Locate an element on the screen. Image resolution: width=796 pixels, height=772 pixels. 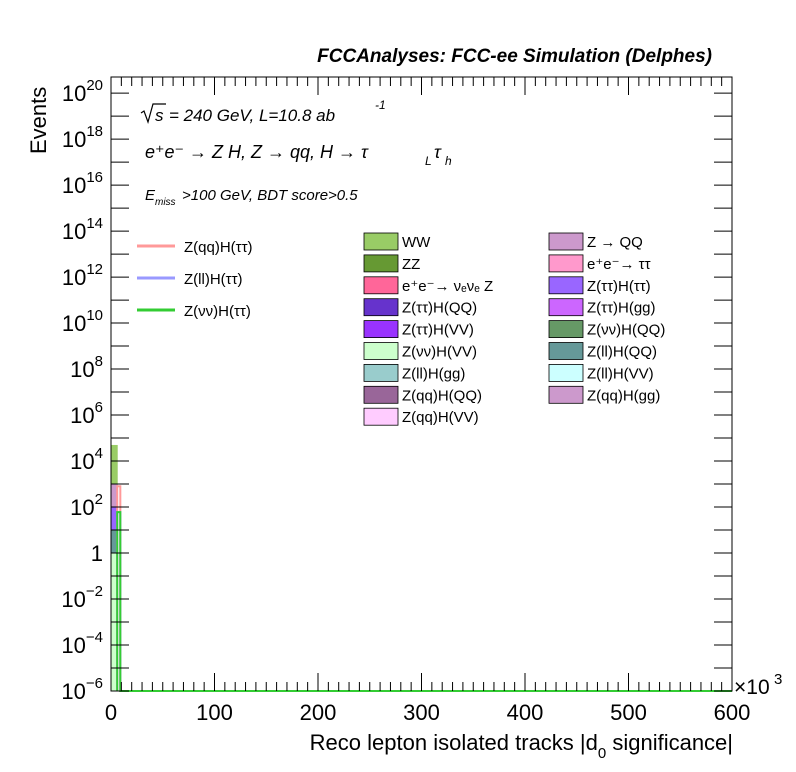
legend-signal-label: Z(νν)H(ττ) is located at coordinates (217, 311).